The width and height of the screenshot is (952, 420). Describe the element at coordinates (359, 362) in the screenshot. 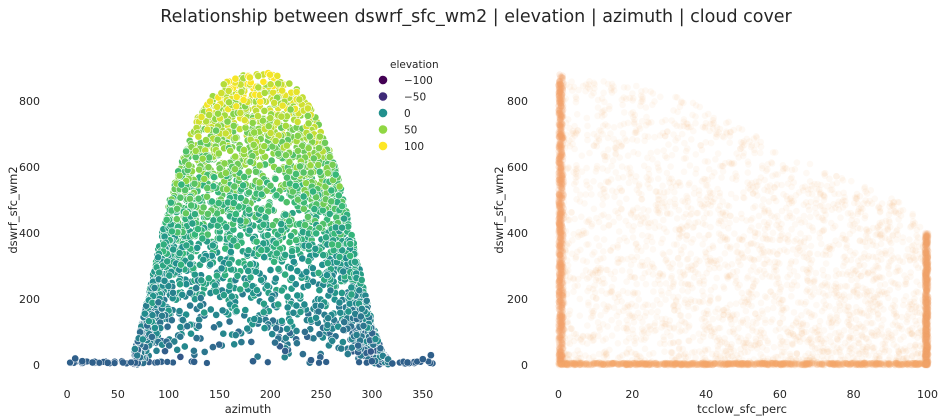

I see `night-point` at that location.